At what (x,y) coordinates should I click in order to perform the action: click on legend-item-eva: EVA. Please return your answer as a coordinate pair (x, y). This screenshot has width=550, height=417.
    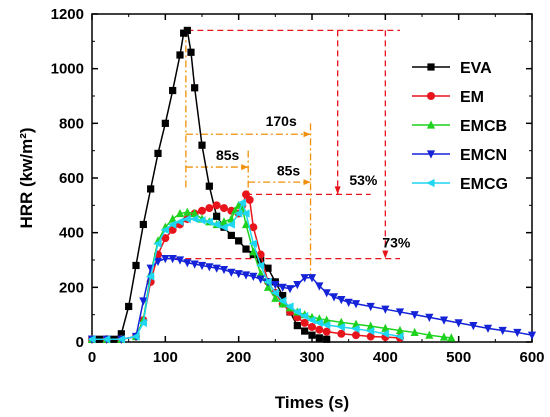
    Looking at the image, I should click on (452, 68).